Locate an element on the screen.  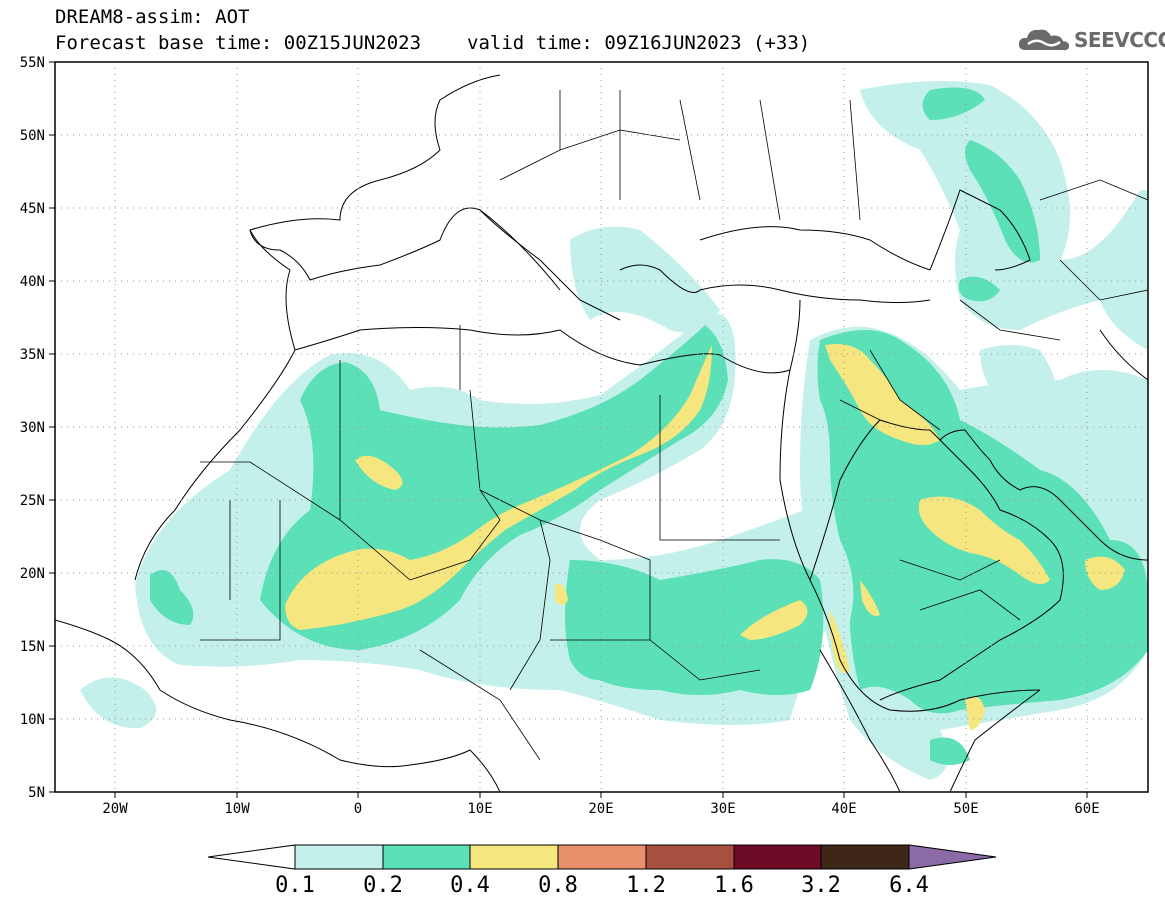
colorbar-label: 0.4 is located at coordinates (470, 885).